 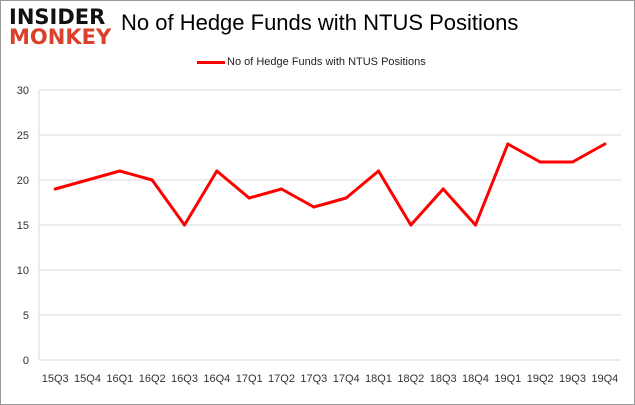 What do you see at coordinates (507, 379) in the screenshot?
I see `x-tick-label: 19Q1` at bounding box center [507, 379].